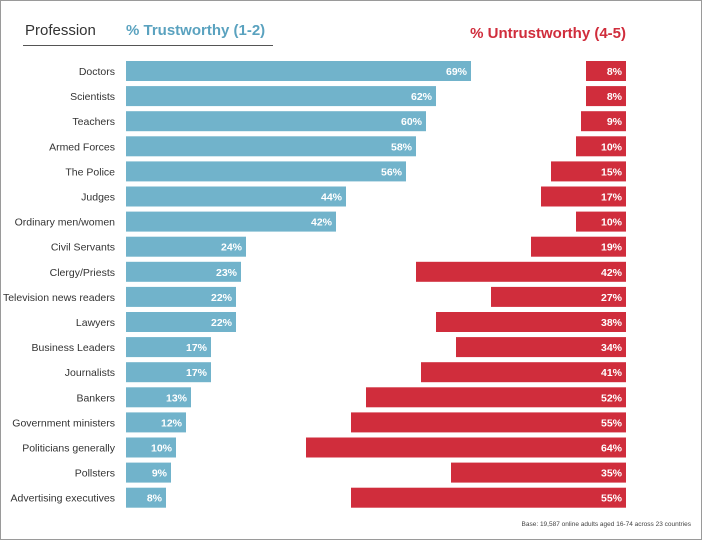  I want to click on trustworthy-value-label: 24%, so click(232, 248).